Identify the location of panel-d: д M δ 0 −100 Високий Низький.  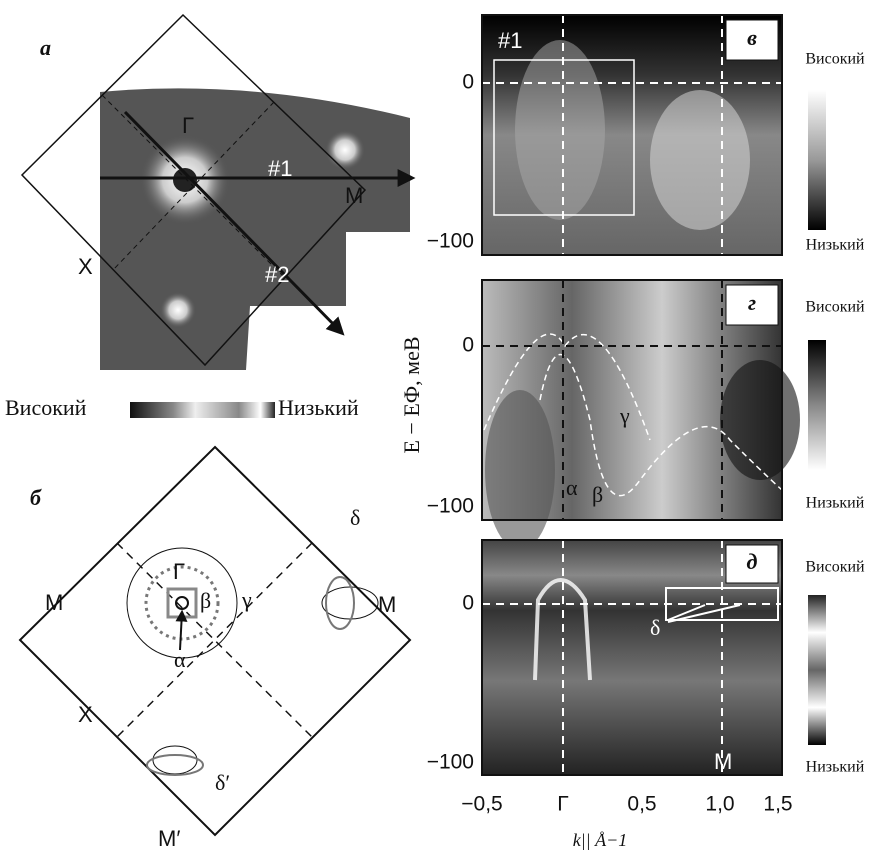
(646, 657).